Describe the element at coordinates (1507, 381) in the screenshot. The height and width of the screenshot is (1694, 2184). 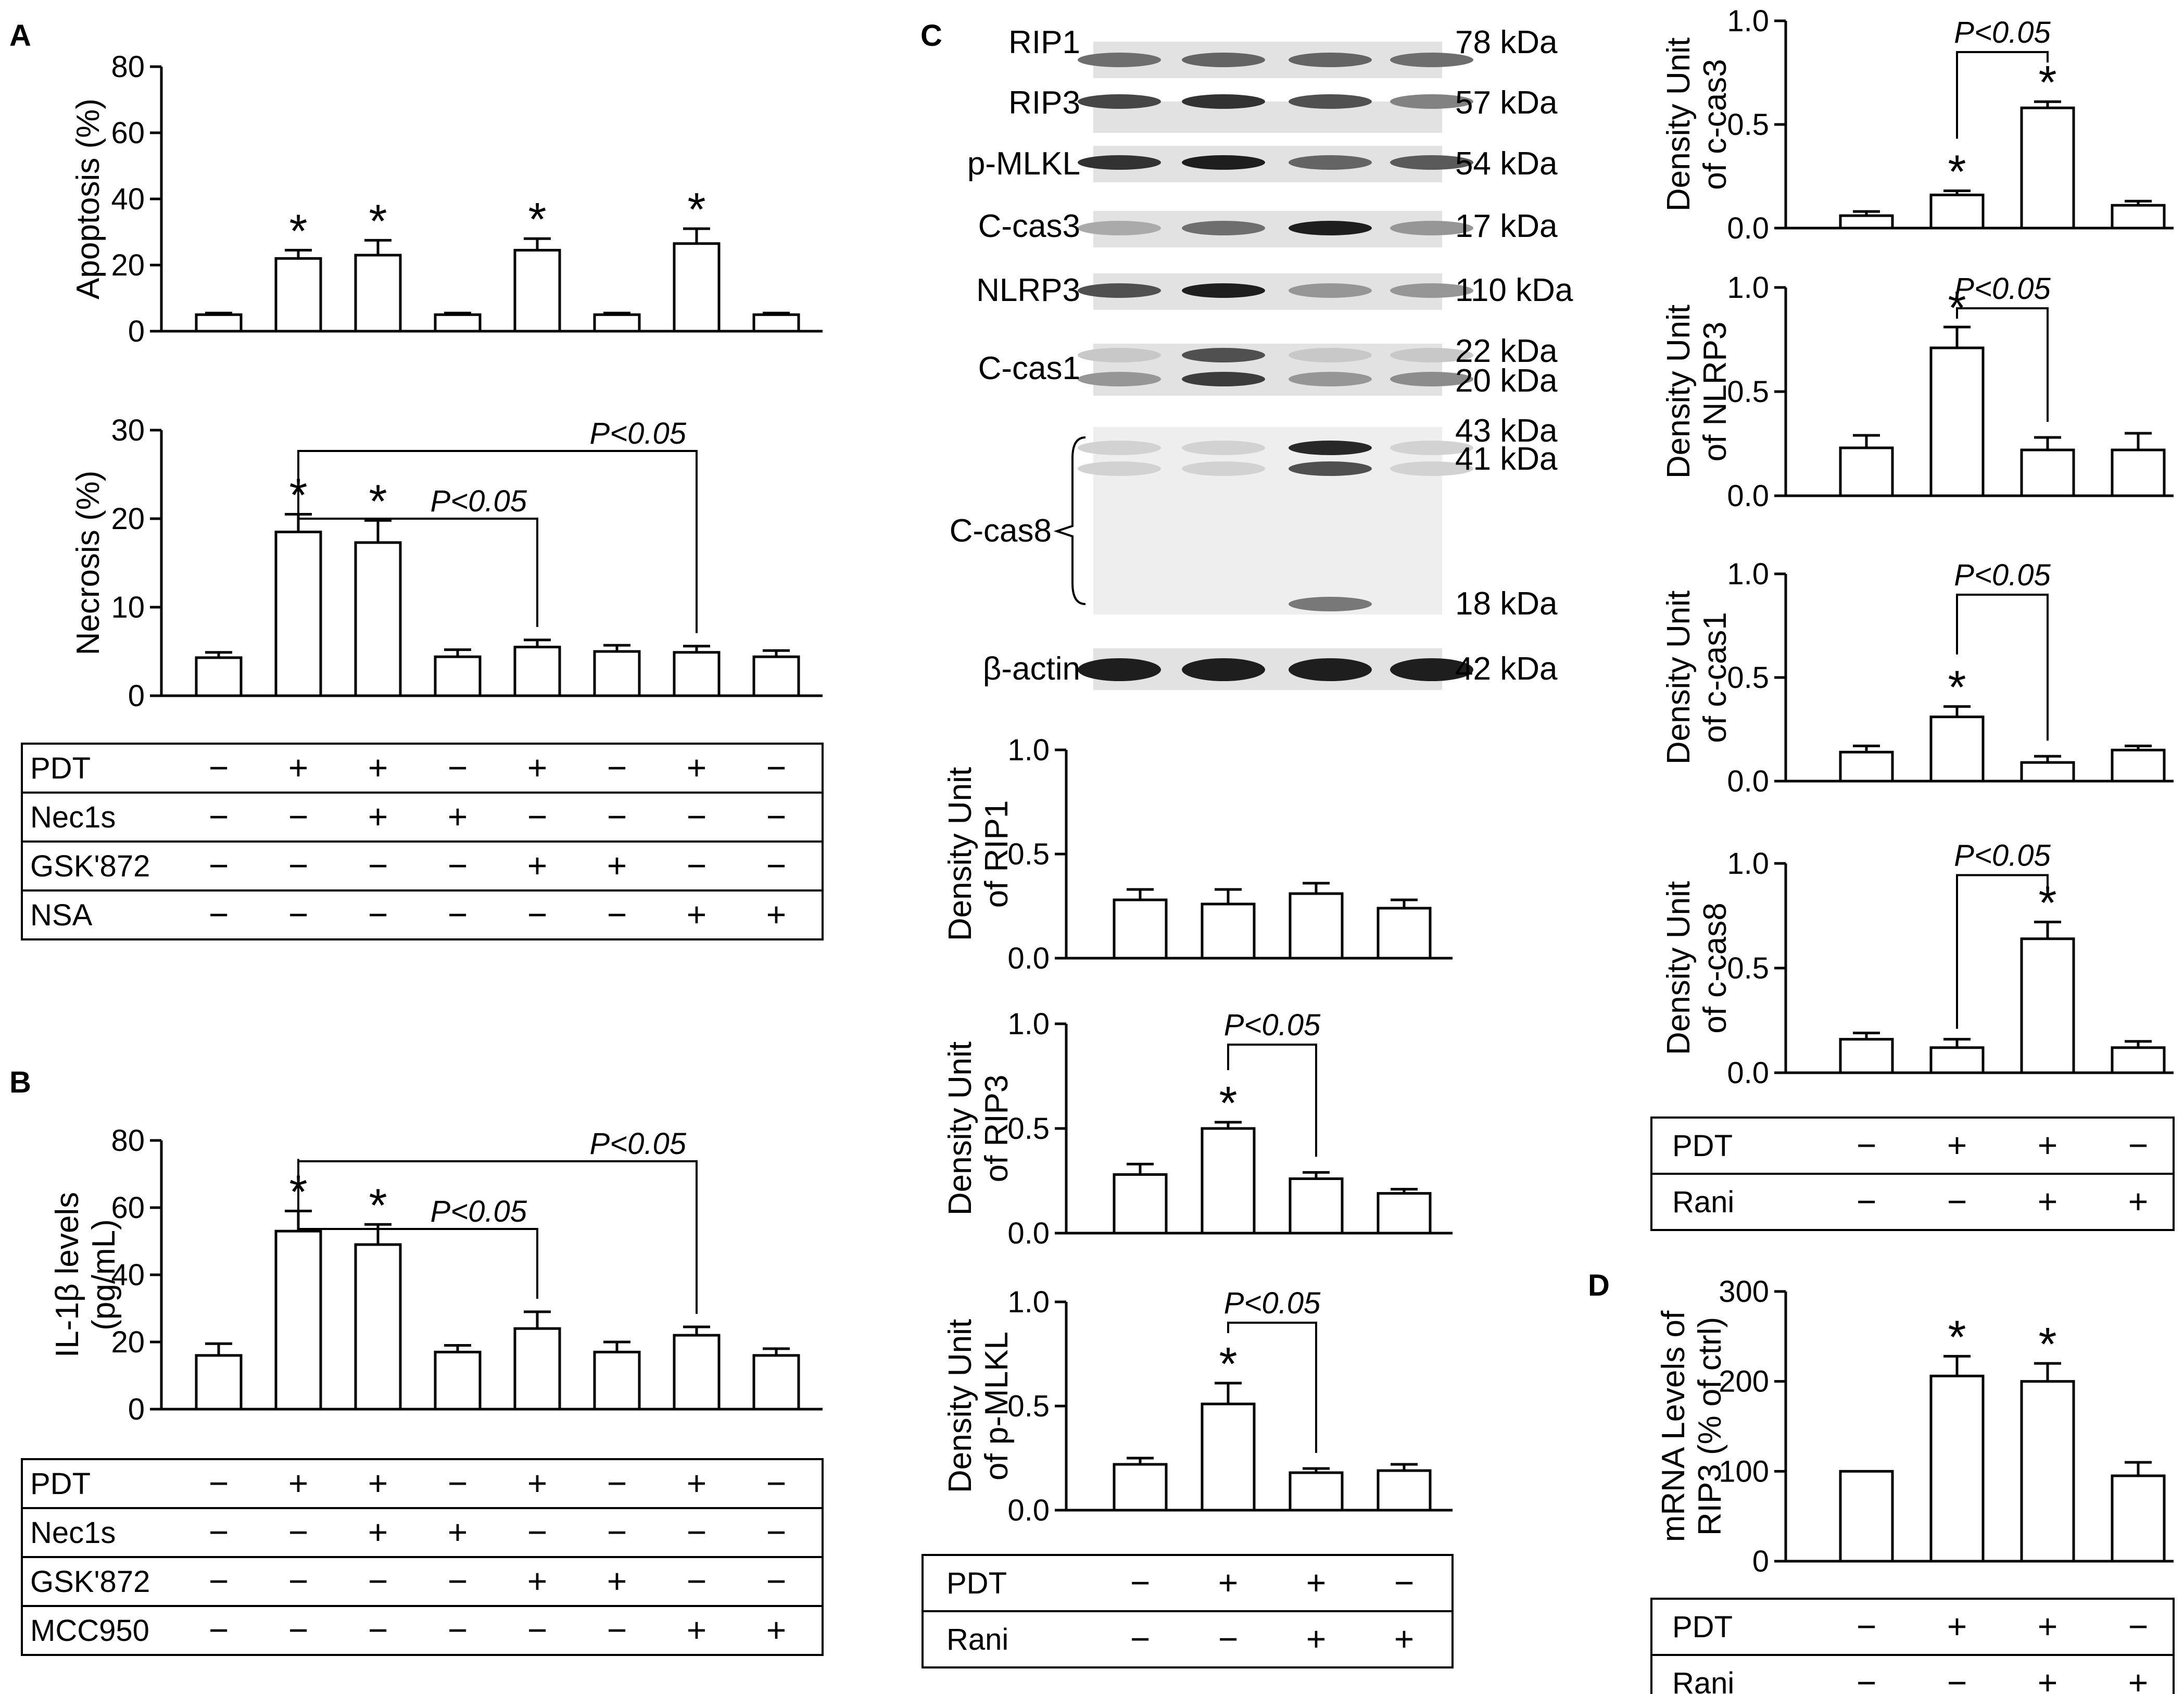
I see `blot-kda-label: 20 kDa` at that location.